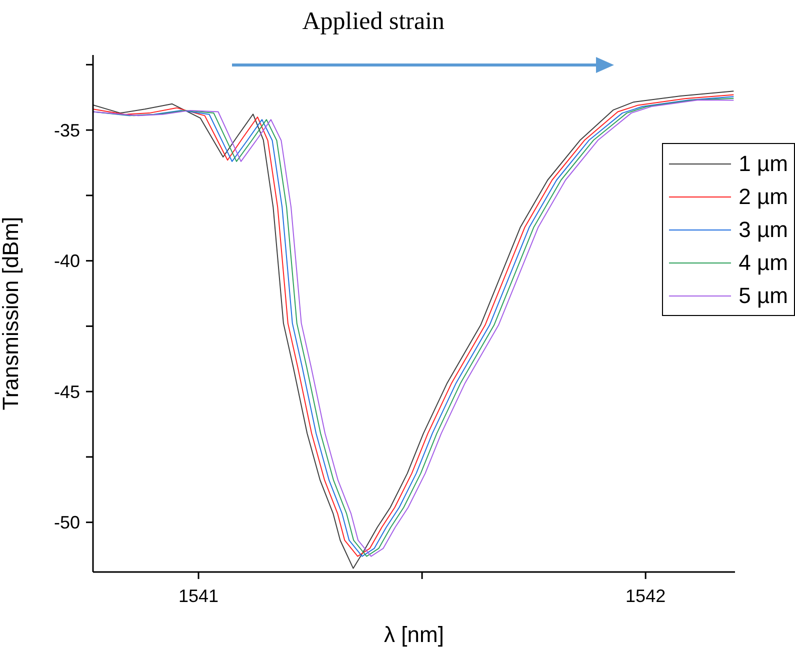 This screenshot has width=795, height=657. I want to click on legend-label: 2 µm, so click(763, 197).